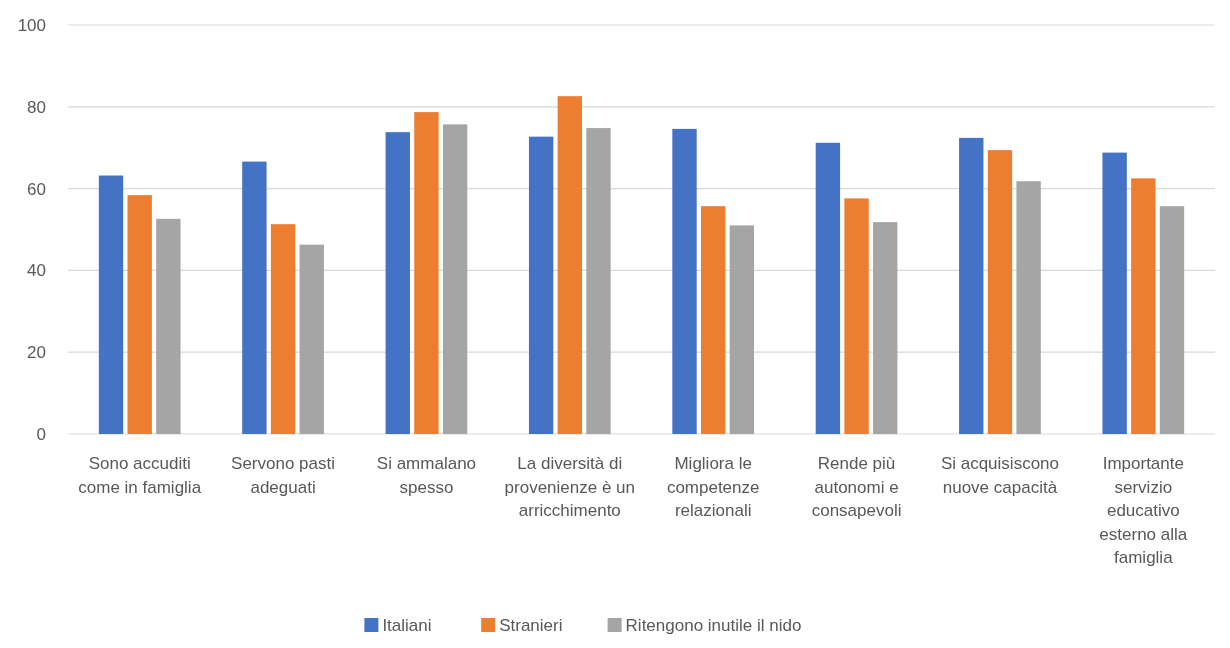 This screenshot has width=1230, height=648. Describe the element at coordinates (426, 475) in the screenshot. I see `x-tick-label: Si ammalano spesso` at that location.